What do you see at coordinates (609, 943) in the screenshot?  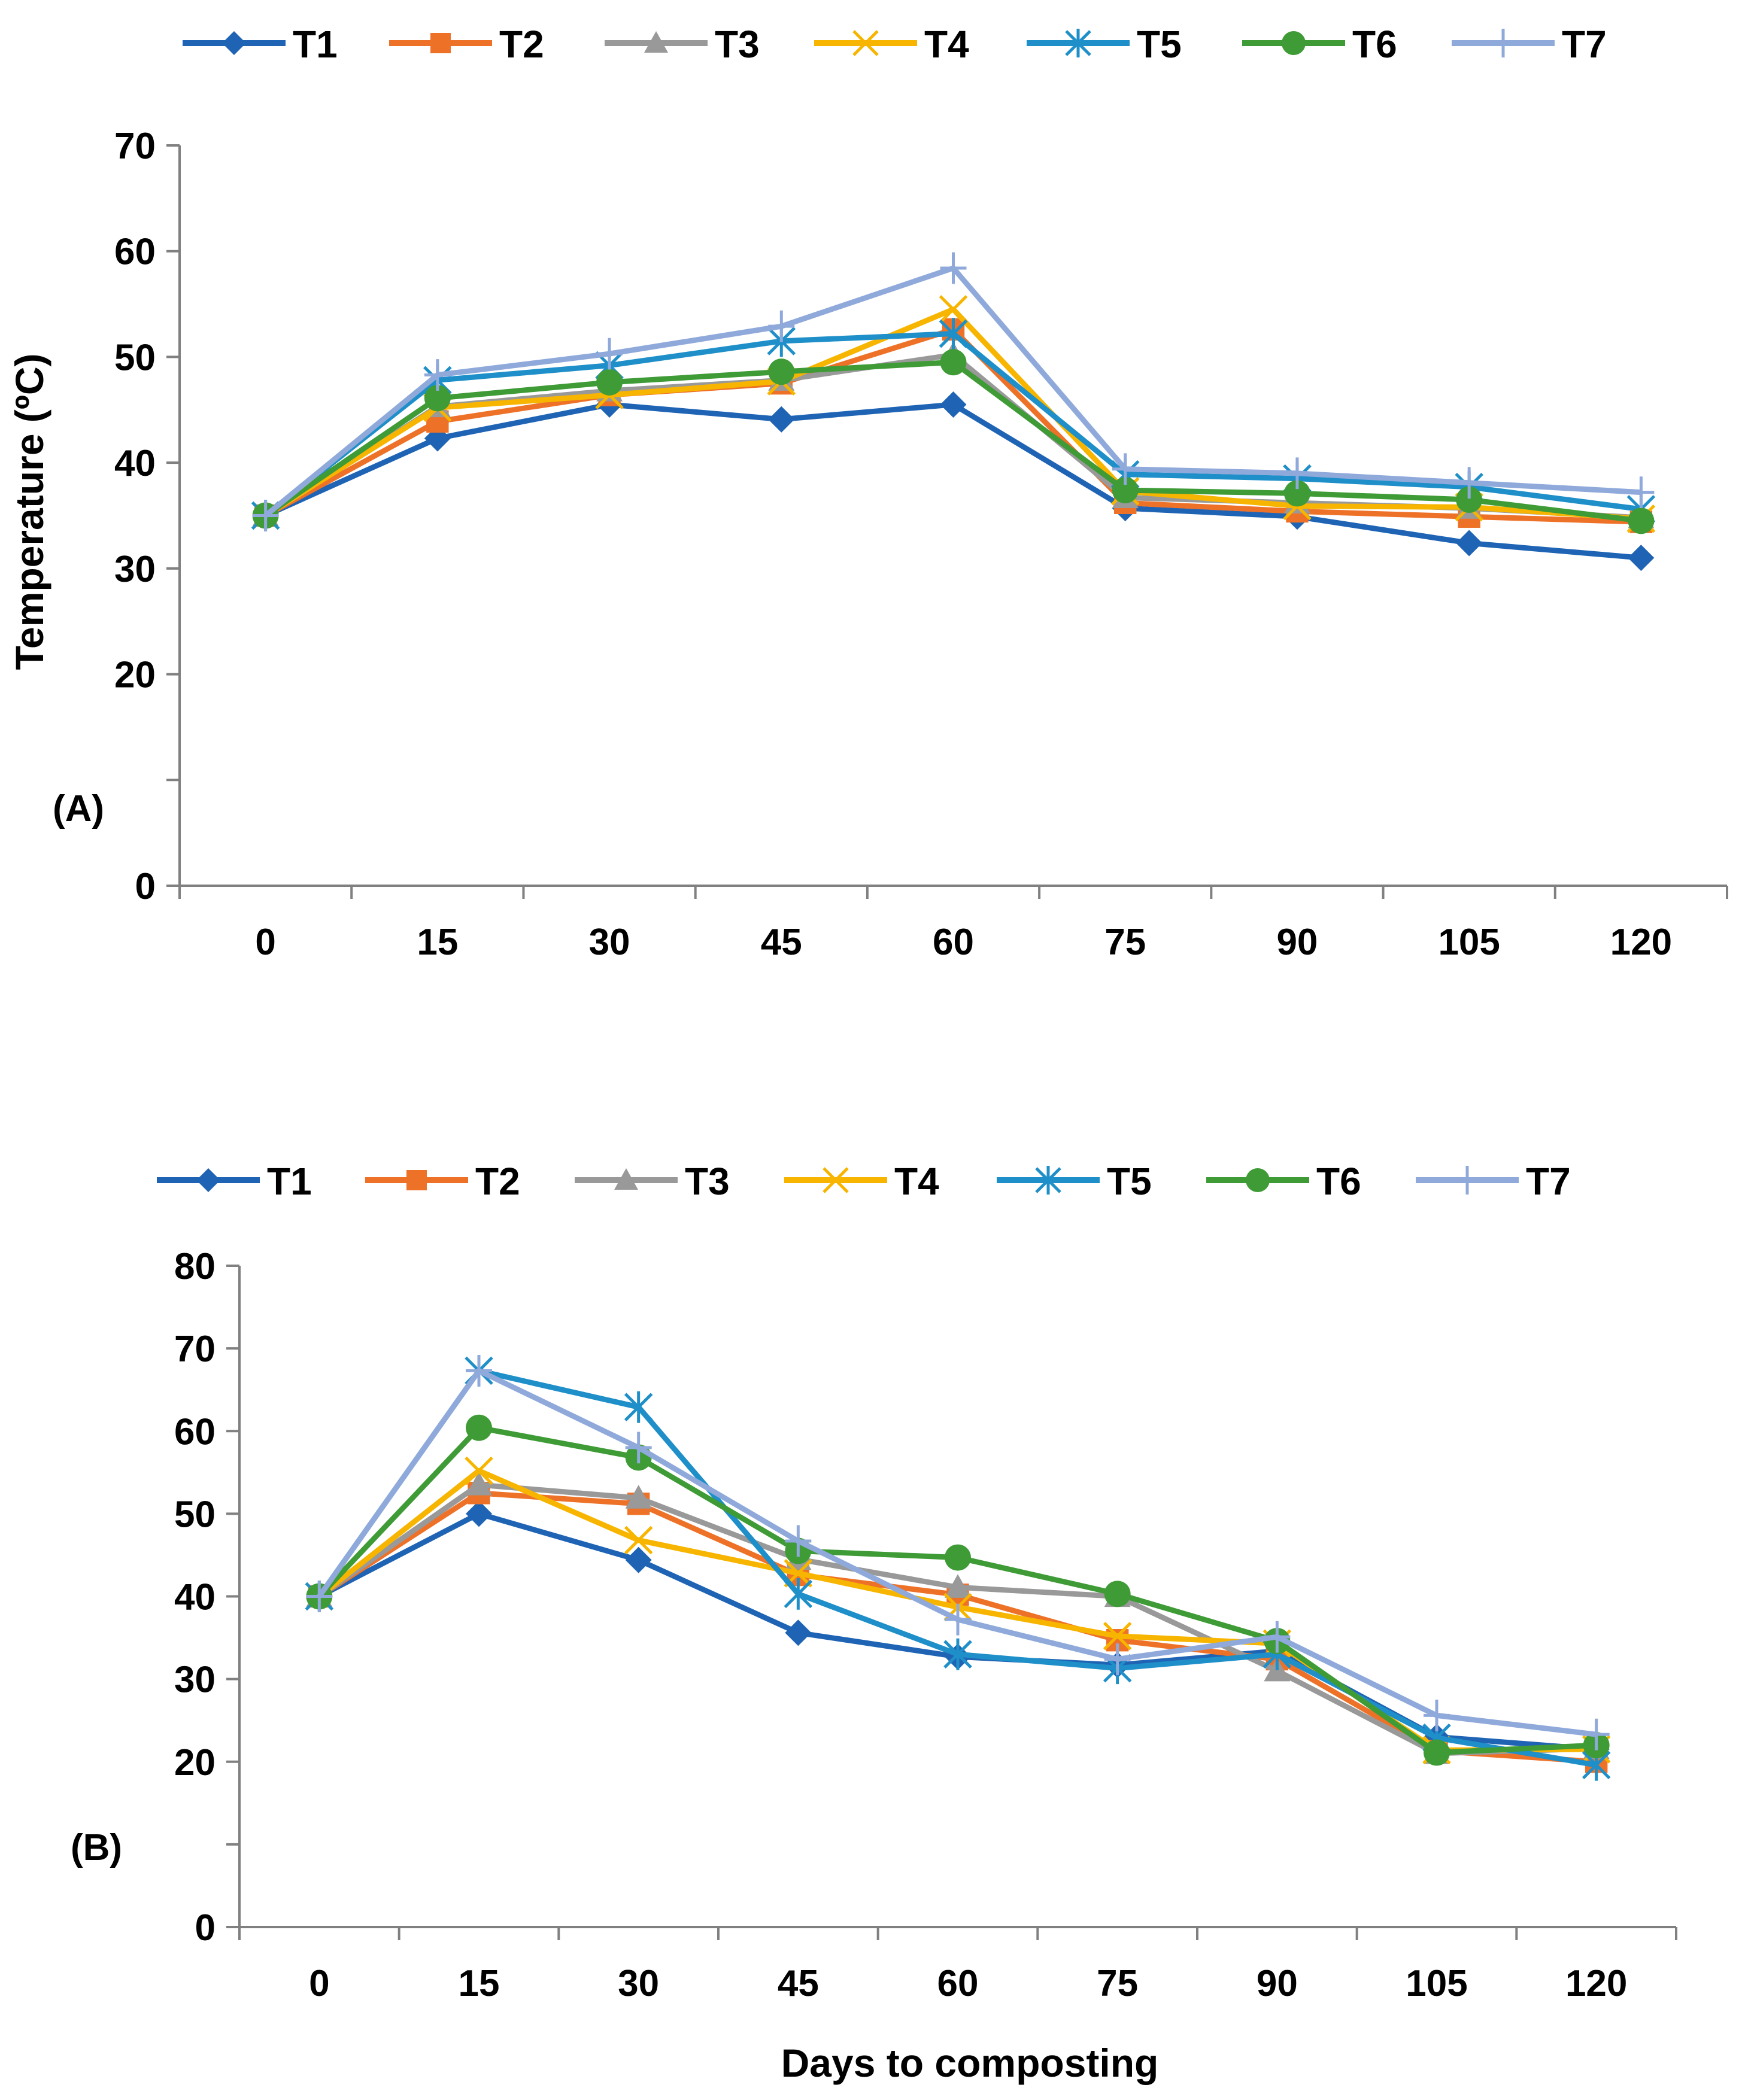 I see `x-tick-label: 30` at bounding box center [609, 943].